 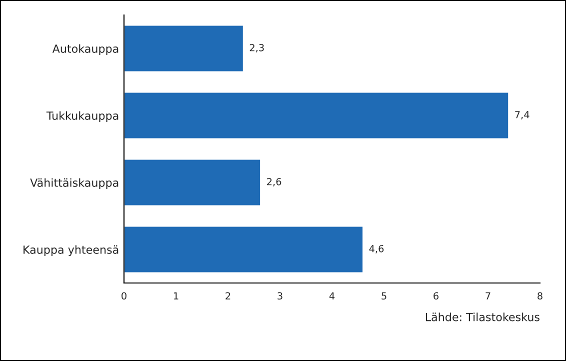 I want to click on x-tick-label: 5, so click(x=384, y=296).